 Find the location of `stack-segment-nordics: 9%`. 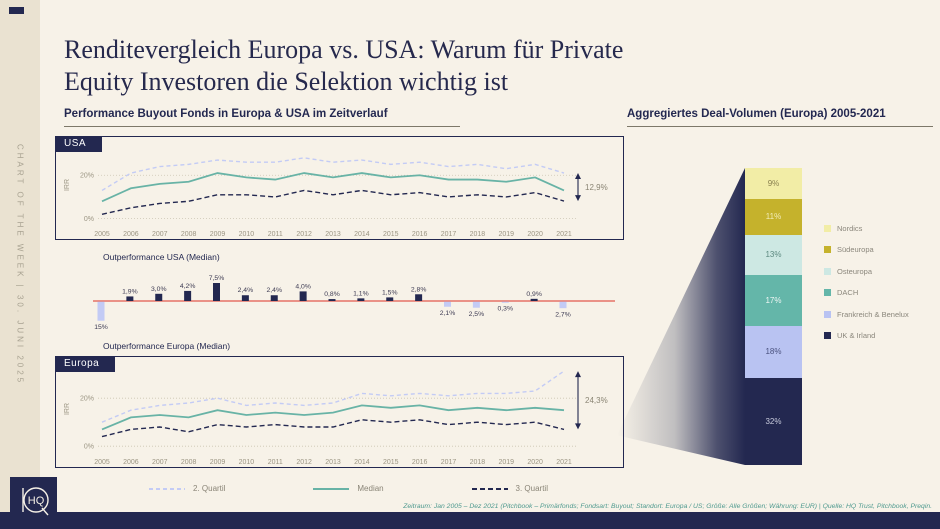

stack-segment-nordics: 9% is located at coordinates (773, 183).